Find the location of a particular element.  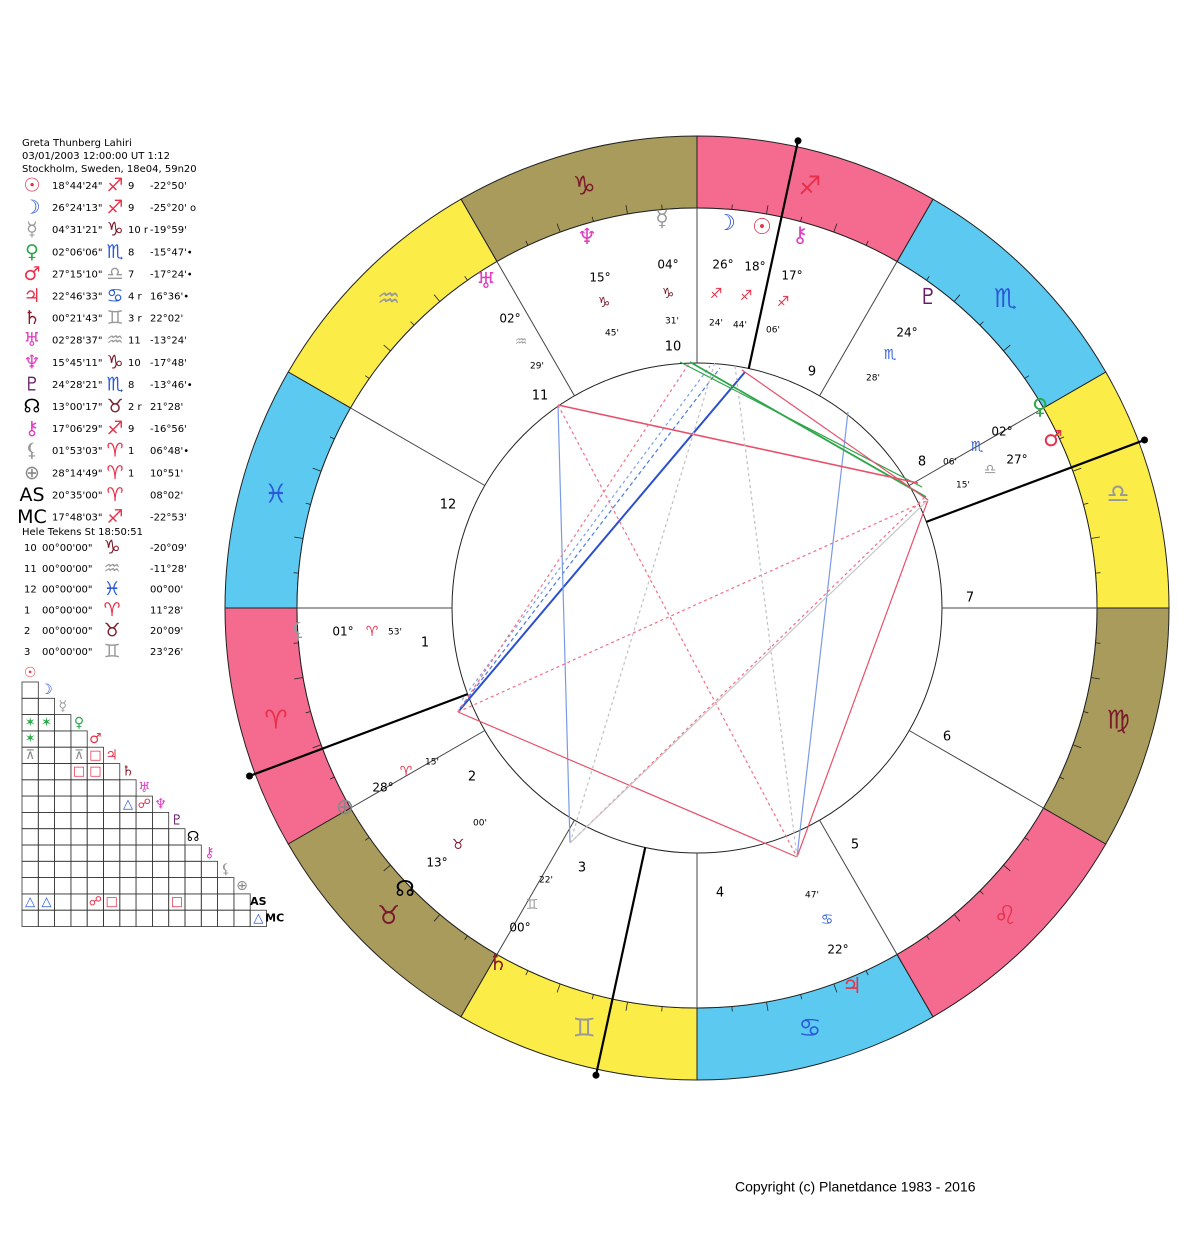

zodiac-sign: ♑ is located at coordinates (583, 186).